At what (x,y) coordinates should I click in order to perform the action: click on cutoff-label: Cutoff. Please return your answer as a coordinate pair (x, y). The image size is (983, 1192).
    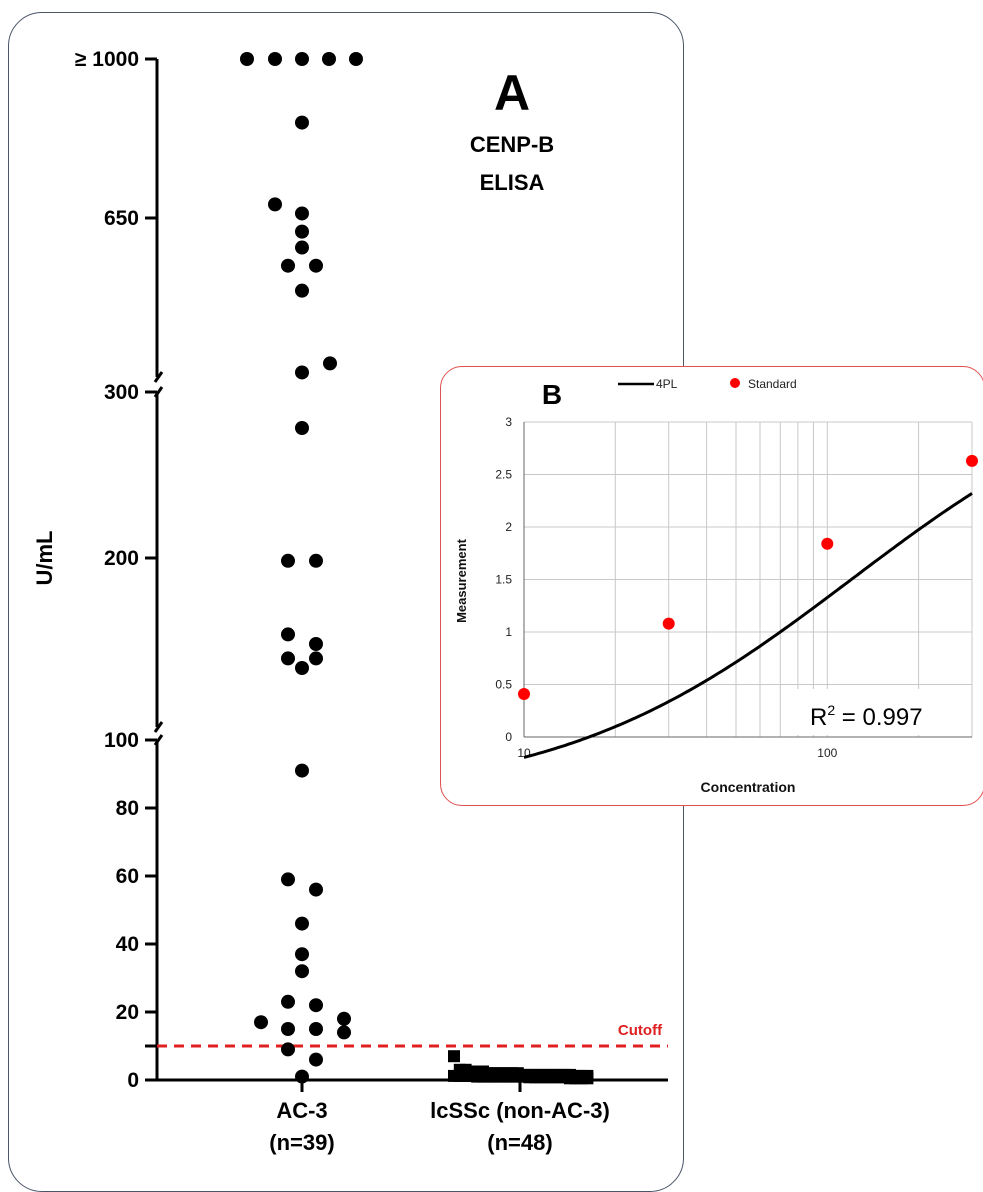
    Looking at the image, I should click on (640, 1030).